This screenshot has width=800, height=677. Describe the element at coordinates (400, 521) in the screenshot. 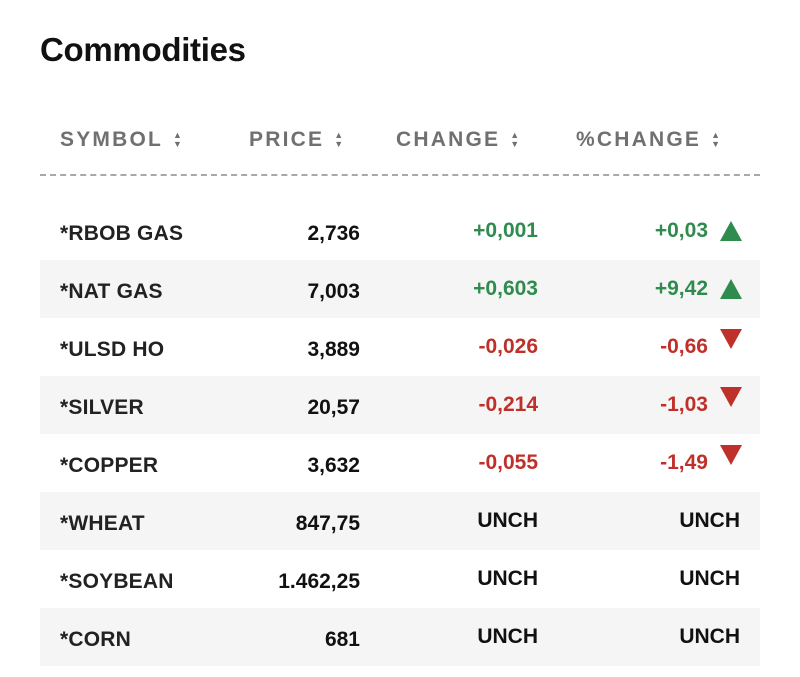

I see `table-row: *WHEAT 847,75 UNCH UNCH` at that location.